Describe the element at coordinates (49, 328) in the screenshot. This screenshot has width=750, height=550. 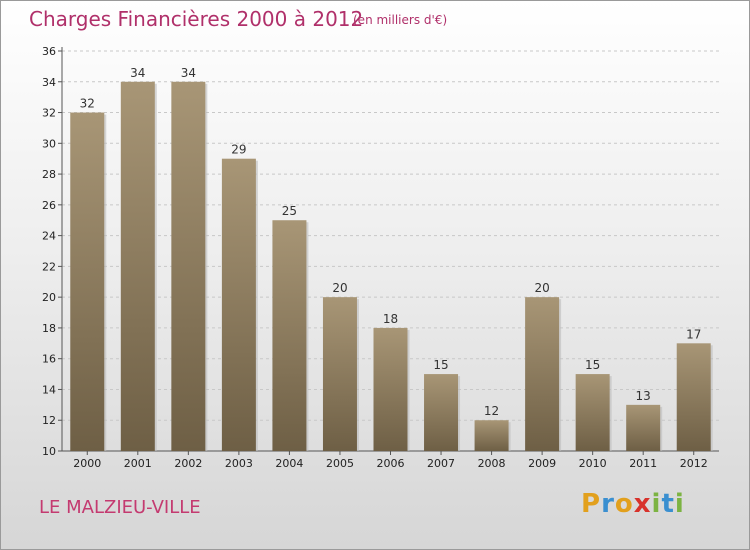
I see `y-tick-label: 18` at that location.